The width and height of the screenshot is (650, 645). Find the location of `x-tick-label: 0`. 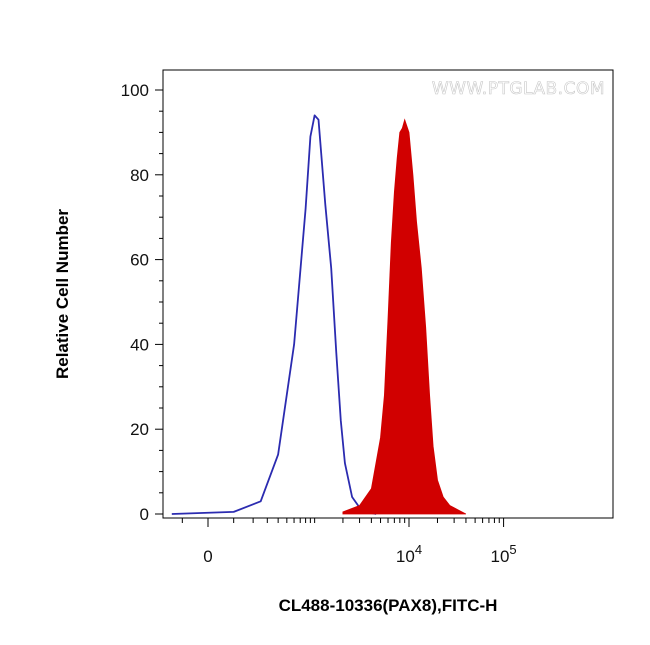

x-tick-label: 0 is located at coordinates (207, 556).